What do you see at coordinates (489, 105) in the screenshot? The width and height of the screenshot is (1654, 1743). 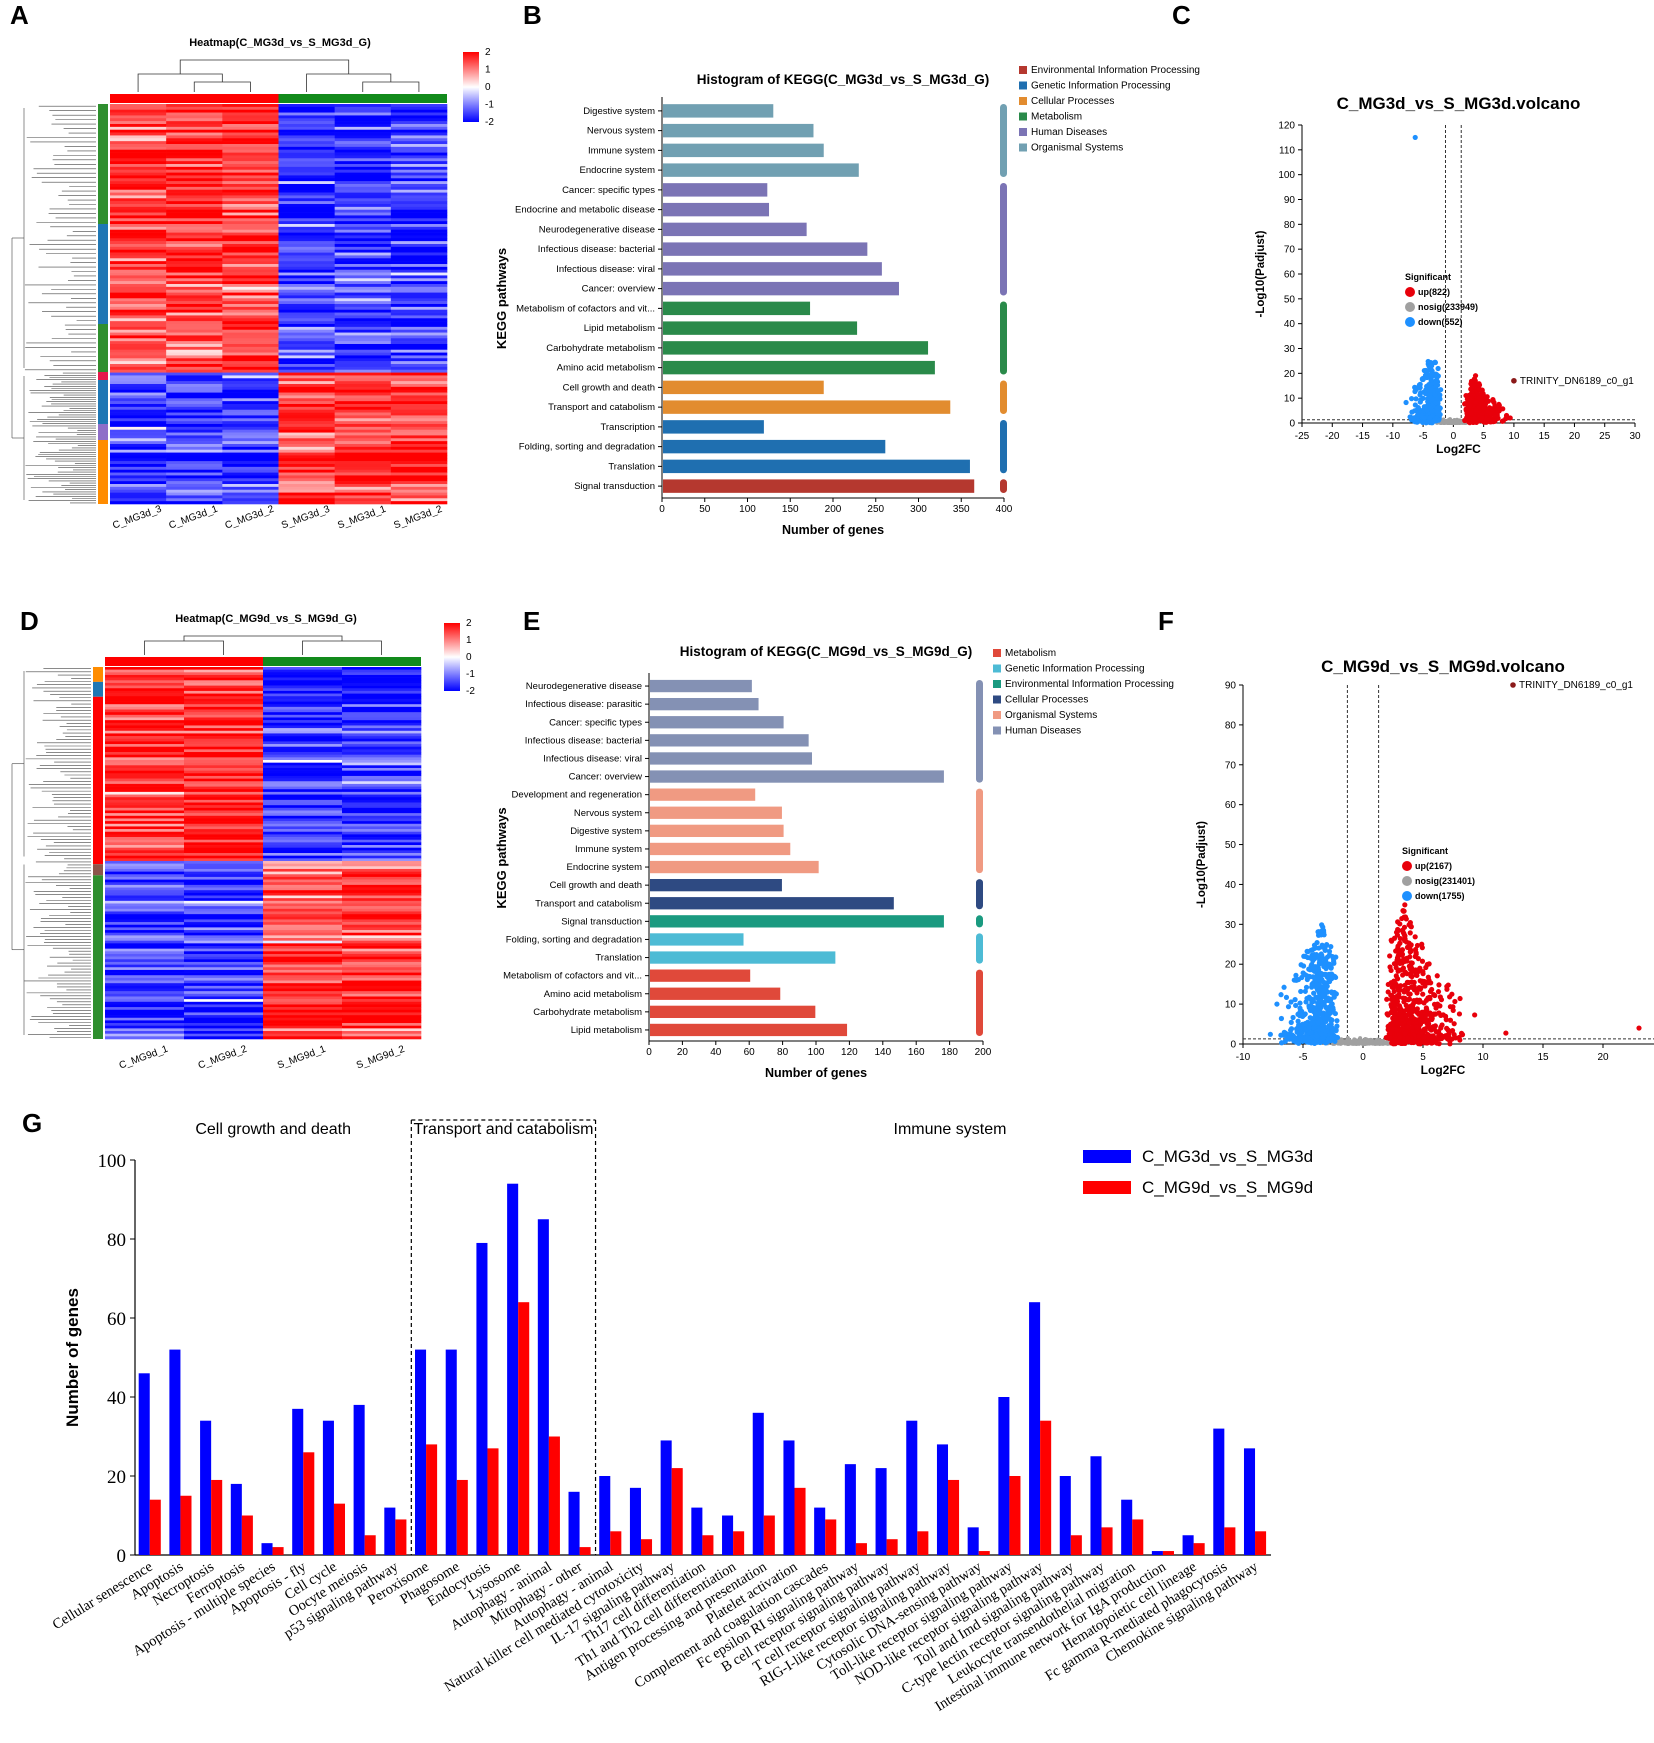 I see `color-scale-tick: -1` at bounding box center [489, 105].